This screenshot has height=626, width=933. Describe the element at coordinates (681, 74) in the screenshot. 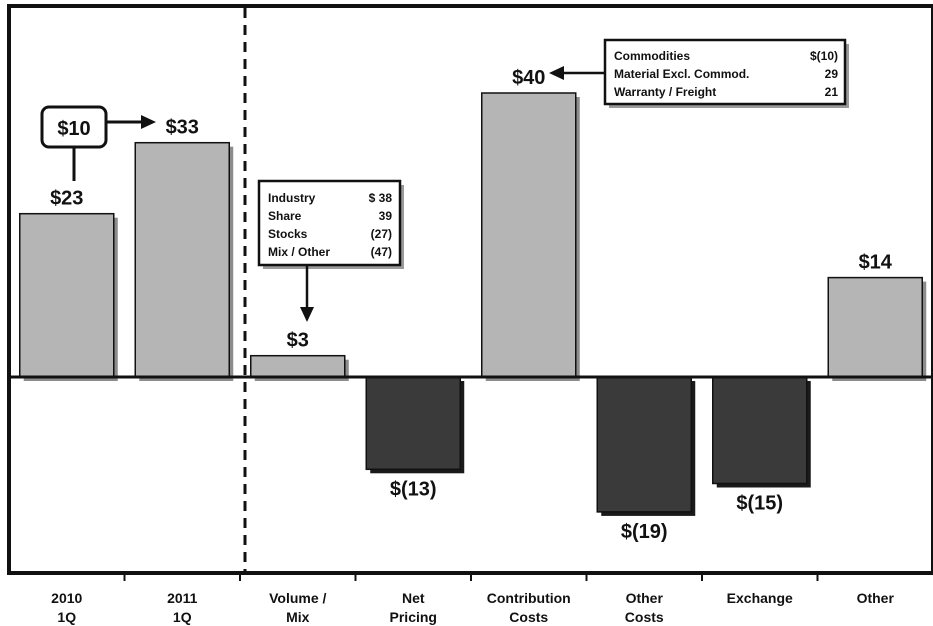

I see `contribution-row-name: Material Excl. Commod.` at that location.